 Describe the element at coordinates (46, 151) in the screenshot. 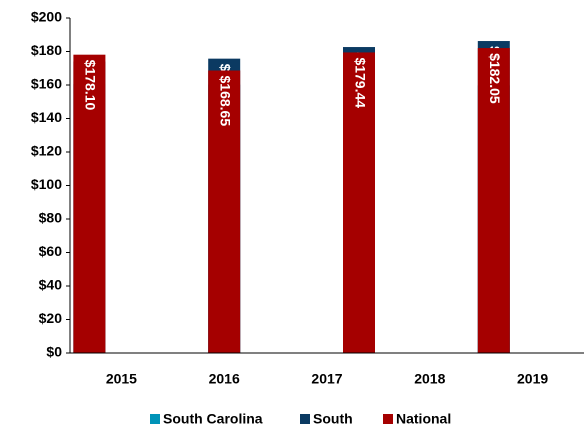

I see `y-tick-label: $120` at that location.